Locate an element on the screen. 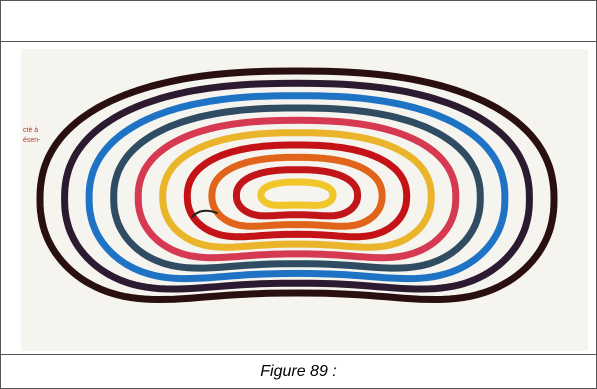 Image resolution: width=597 pixels, height=389 pixels. caption-row: Figure 89 : is located at coordinates (298, 371).